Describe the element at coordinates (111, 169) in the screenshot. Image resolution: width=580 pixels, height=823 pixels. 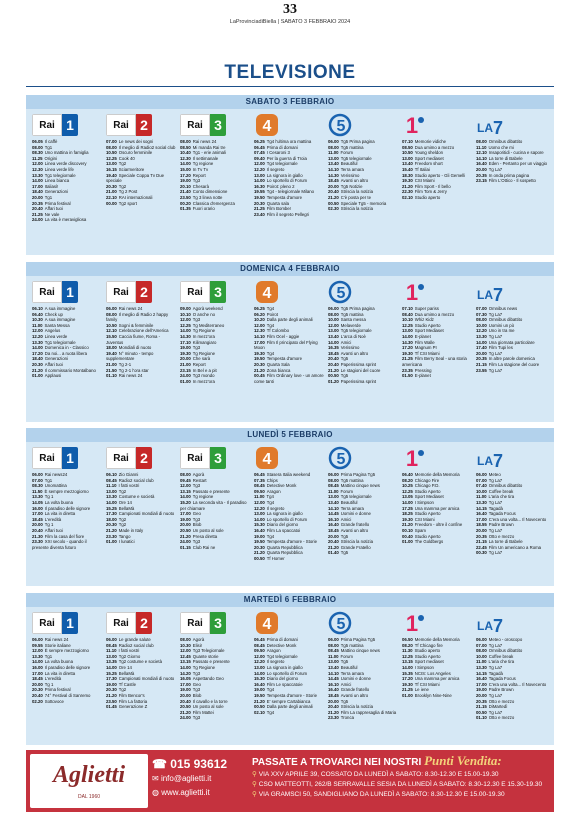
I see `program-time: 16.15` at that location.